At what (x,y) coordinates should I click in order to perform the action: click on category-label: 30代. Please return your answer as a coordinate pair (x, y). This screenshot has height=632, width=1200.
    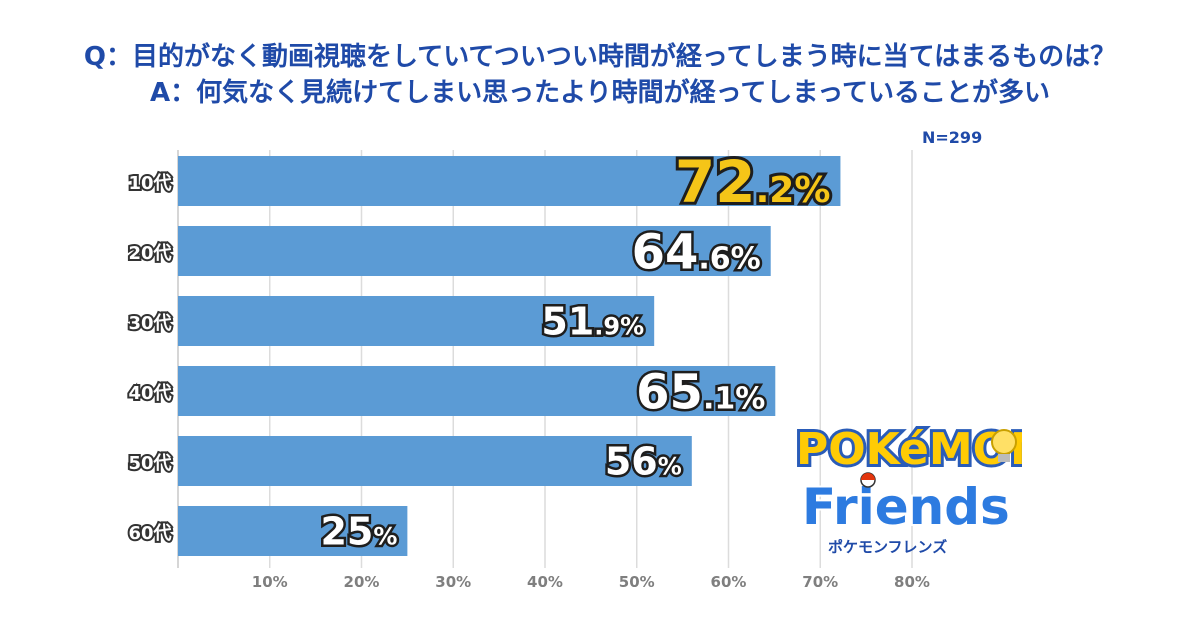
    Looking at the image, I should click on (149, 323).